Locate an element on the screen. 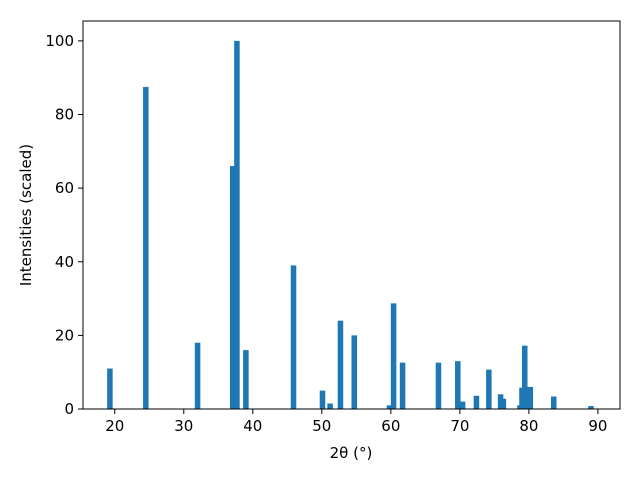  y-tick-label: 40 is located at coordinates (64, 262).